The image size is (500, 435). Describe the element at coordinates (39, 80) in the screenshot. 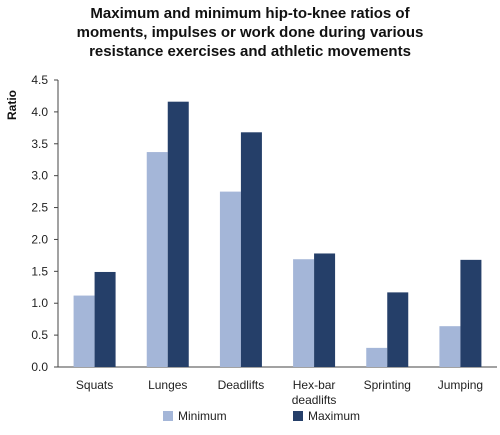

I see `y-tick-label: 4.5` at that location.